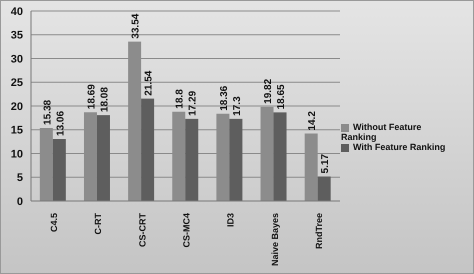 The height and width of the screenshot is (274, 474). Describe the element at coordinates (149, 83) in the screenshot. I see `data-label: 21.54` at that location.